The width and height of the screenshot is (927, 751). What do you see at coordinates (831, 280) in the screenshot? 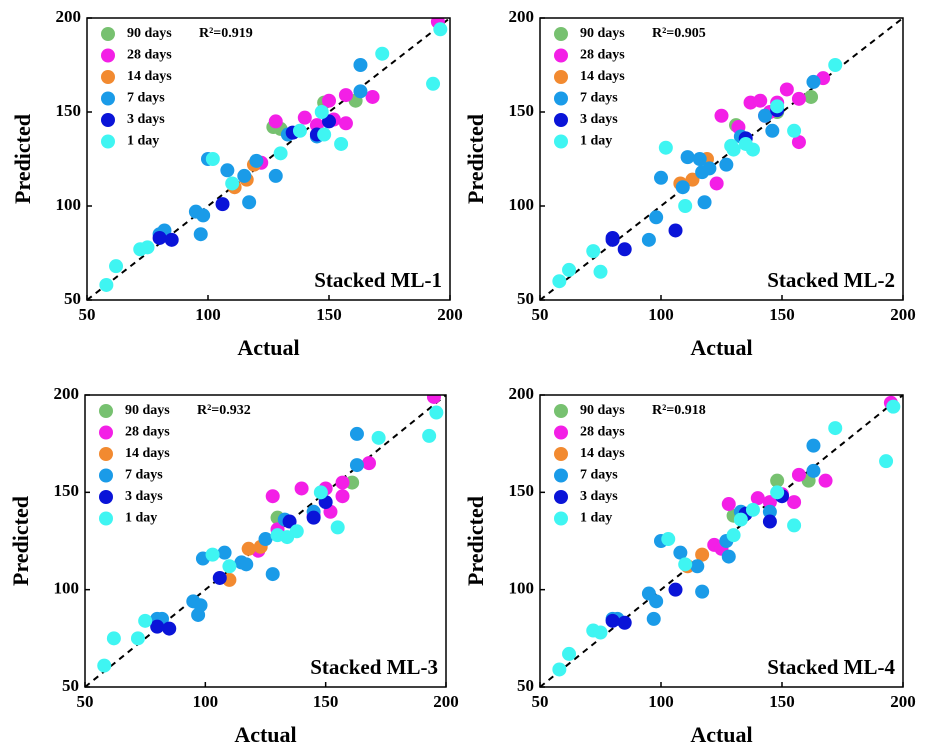
I see `panel-annotation: Stacked ML-2` at bounding box center [831, 280].